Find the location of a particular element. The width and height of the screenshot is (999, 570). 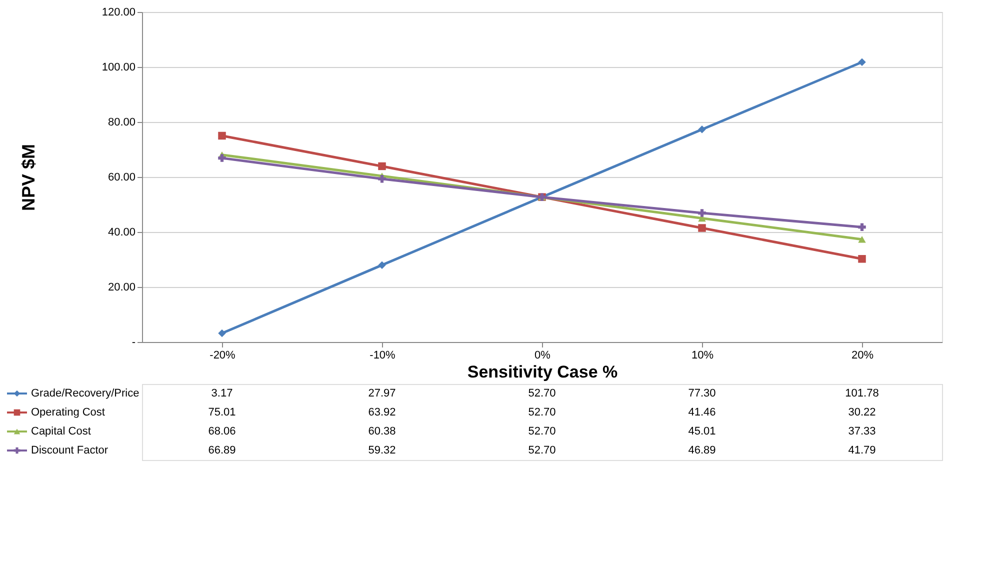

data-label: 101.78 is located at coordinates (862, 394).